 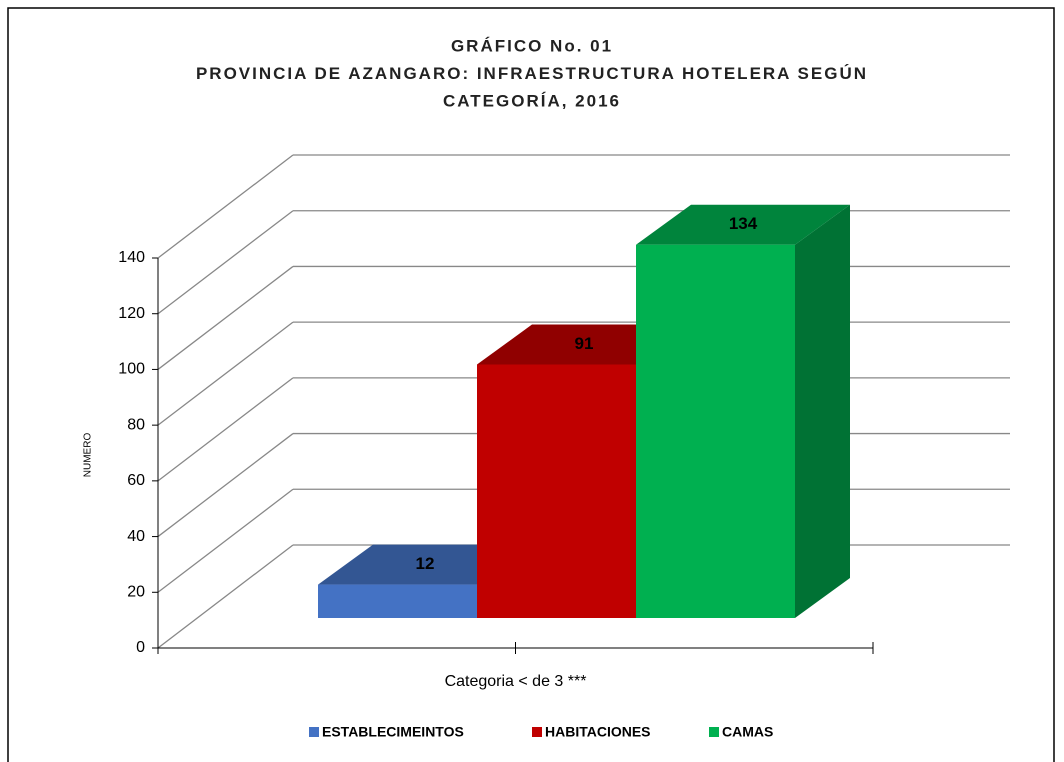 I want to click on y-tick-label: 20, so click(x=136, y=592).